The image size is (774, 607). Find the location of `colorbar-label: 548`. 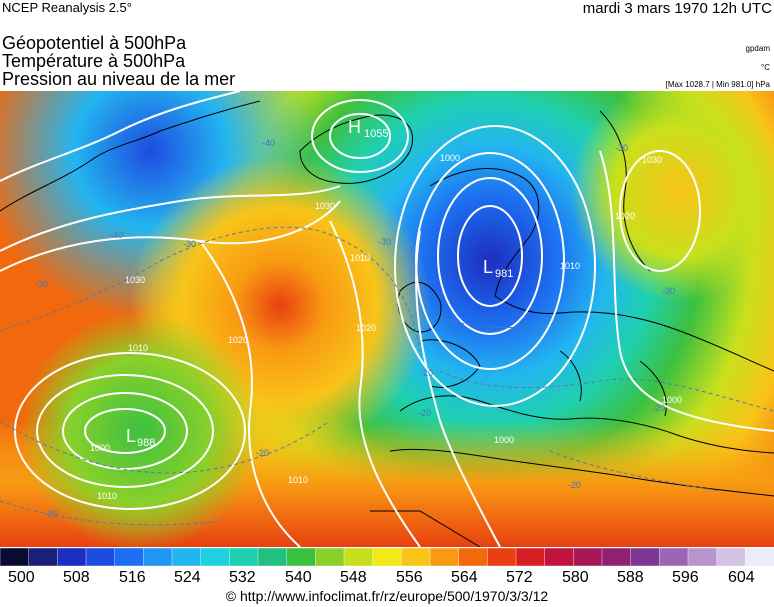

colorbar-label: 548 is located at coordinates (353, 577).